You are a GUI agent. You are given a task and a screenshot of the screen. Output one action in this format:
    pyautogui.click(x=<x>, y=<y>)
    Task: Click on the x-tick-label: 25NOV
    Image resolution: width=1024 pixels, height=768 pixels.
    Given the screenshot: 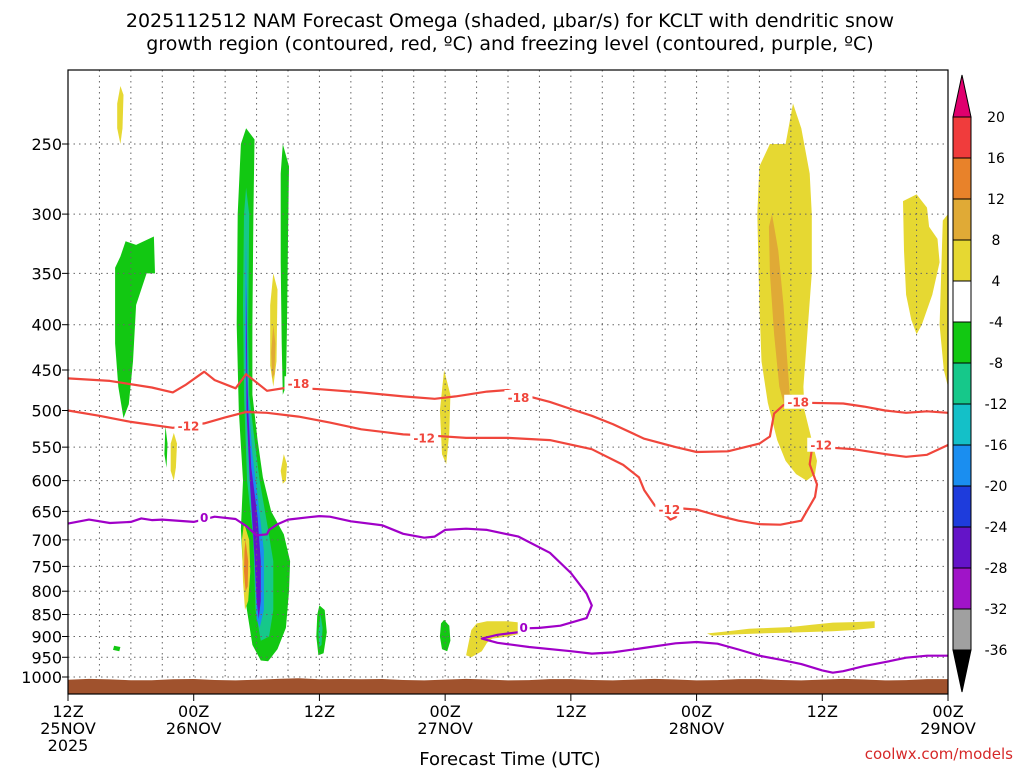 What is the action you would take?
    pyautogui.click(x=68, y=728)
    